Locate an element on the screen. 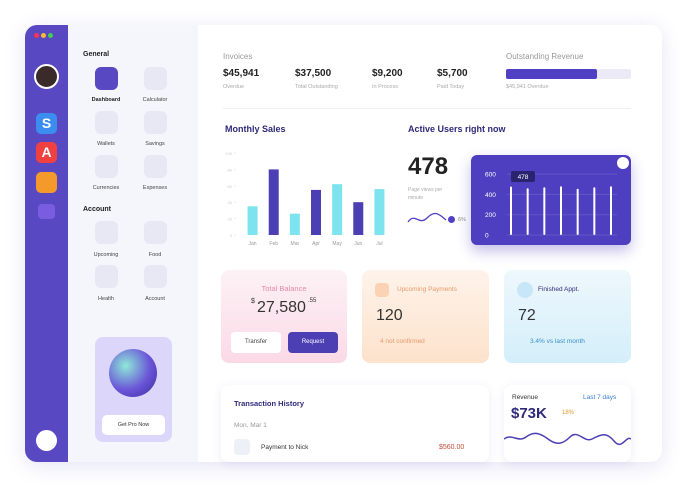 The image size is (694, 489). x-tick-label: Apr is located at coordinates (316, 244).